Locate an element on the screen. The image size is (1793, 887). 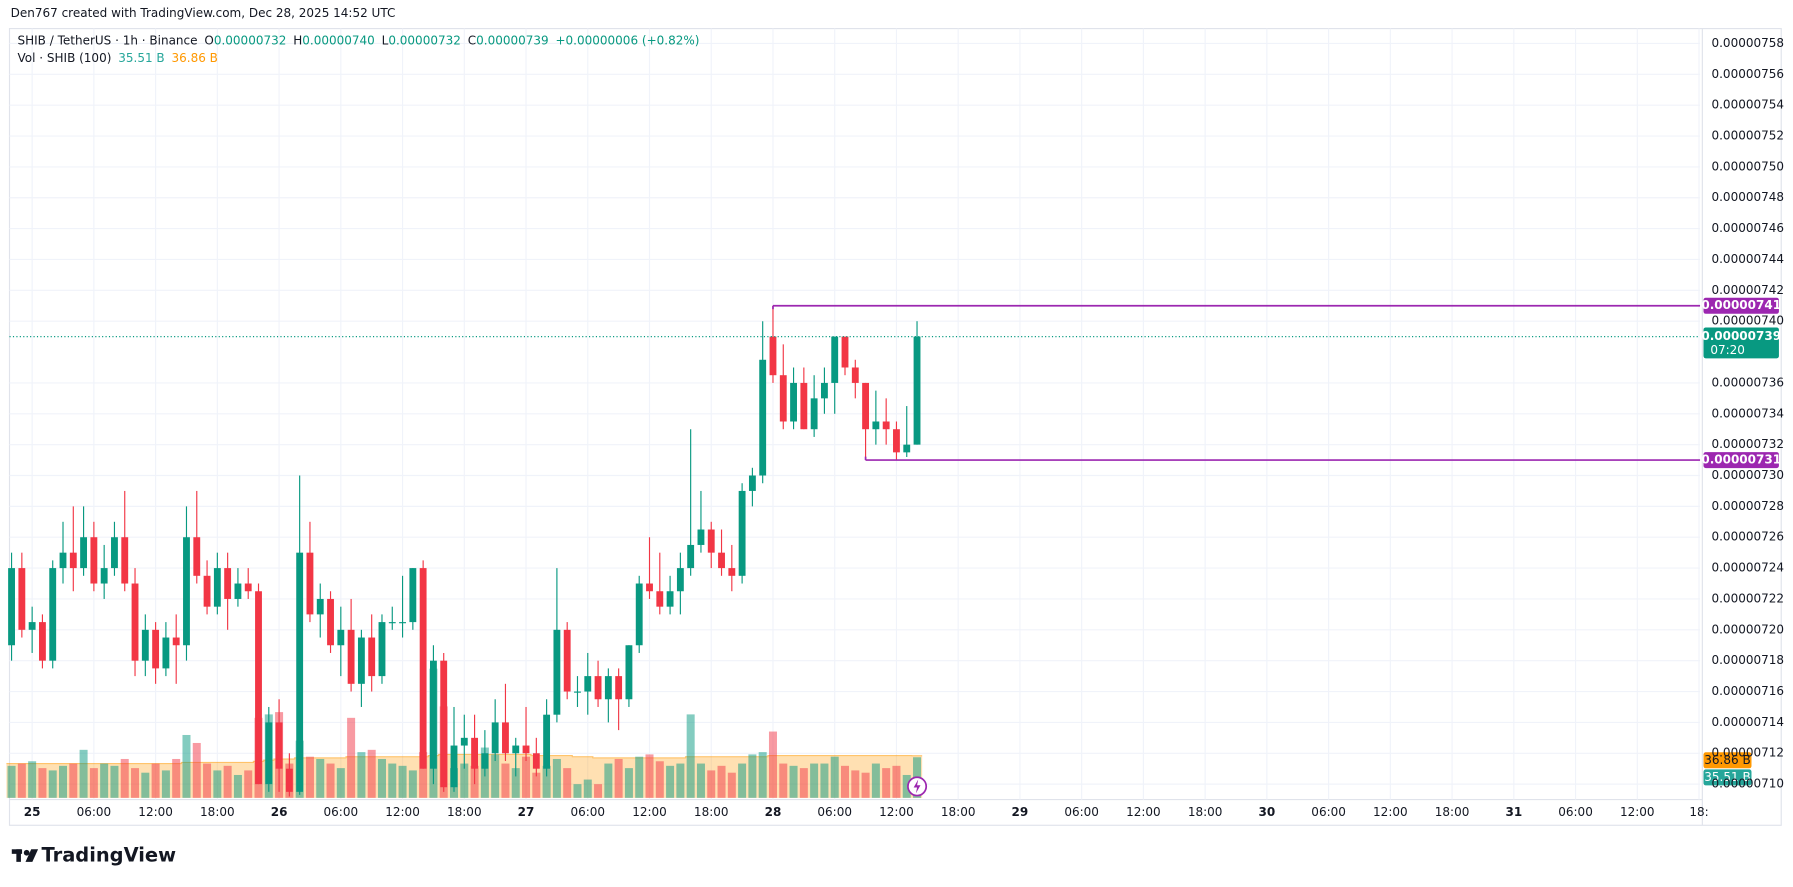
y-tick-label: 0.00000720 is located at coordinates (1747, 629).